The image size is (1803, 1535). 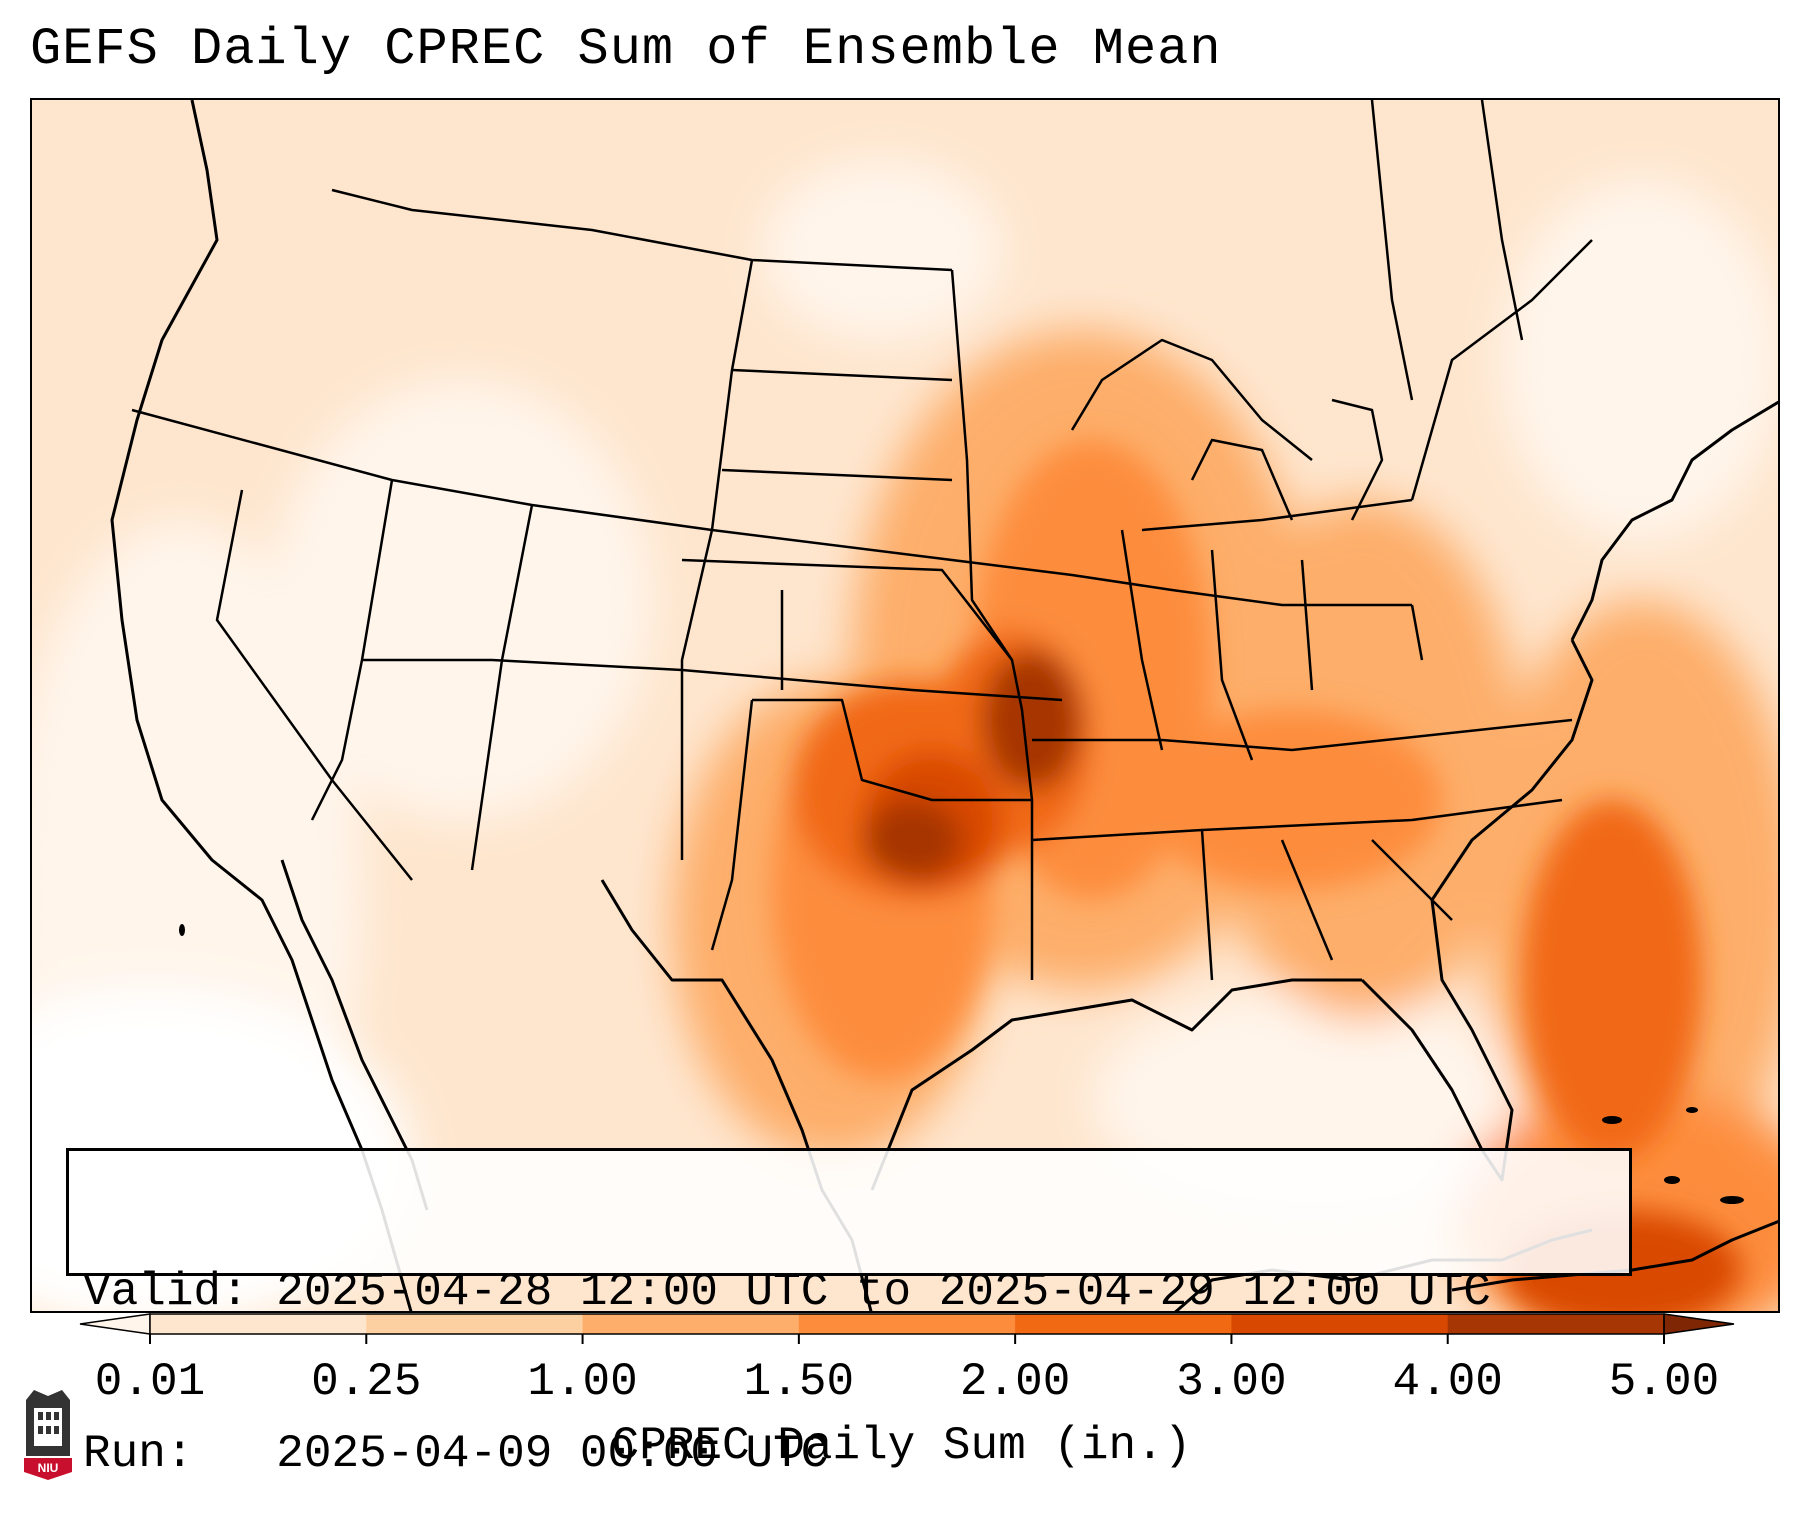 What do you see at coordinates (115, 1324) in the screenshot?
I see `colorbar-extend-low` at bounding box center [115, 1324].